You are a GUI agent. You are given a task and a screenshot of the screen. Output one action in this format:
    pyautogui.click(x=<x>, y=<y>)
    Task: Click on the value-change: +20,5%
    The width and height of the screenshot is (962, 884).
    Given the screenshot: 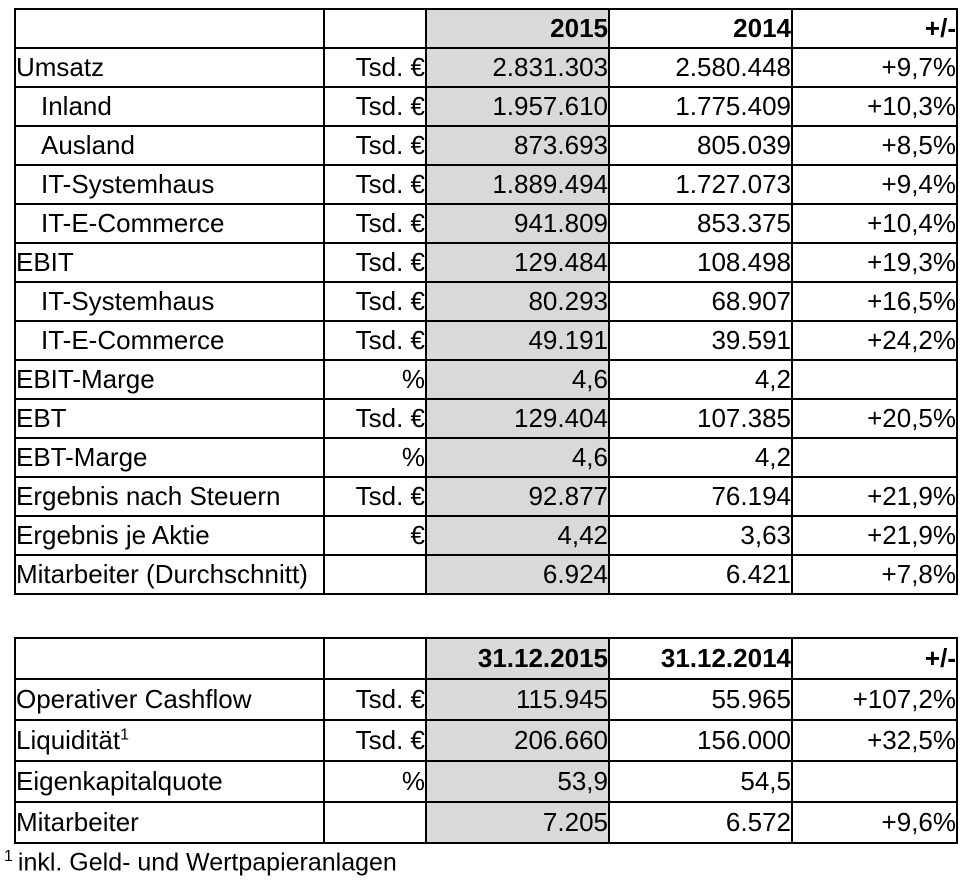 What is the action you would take?
    pyautogui.click(x=874, y=418)
    